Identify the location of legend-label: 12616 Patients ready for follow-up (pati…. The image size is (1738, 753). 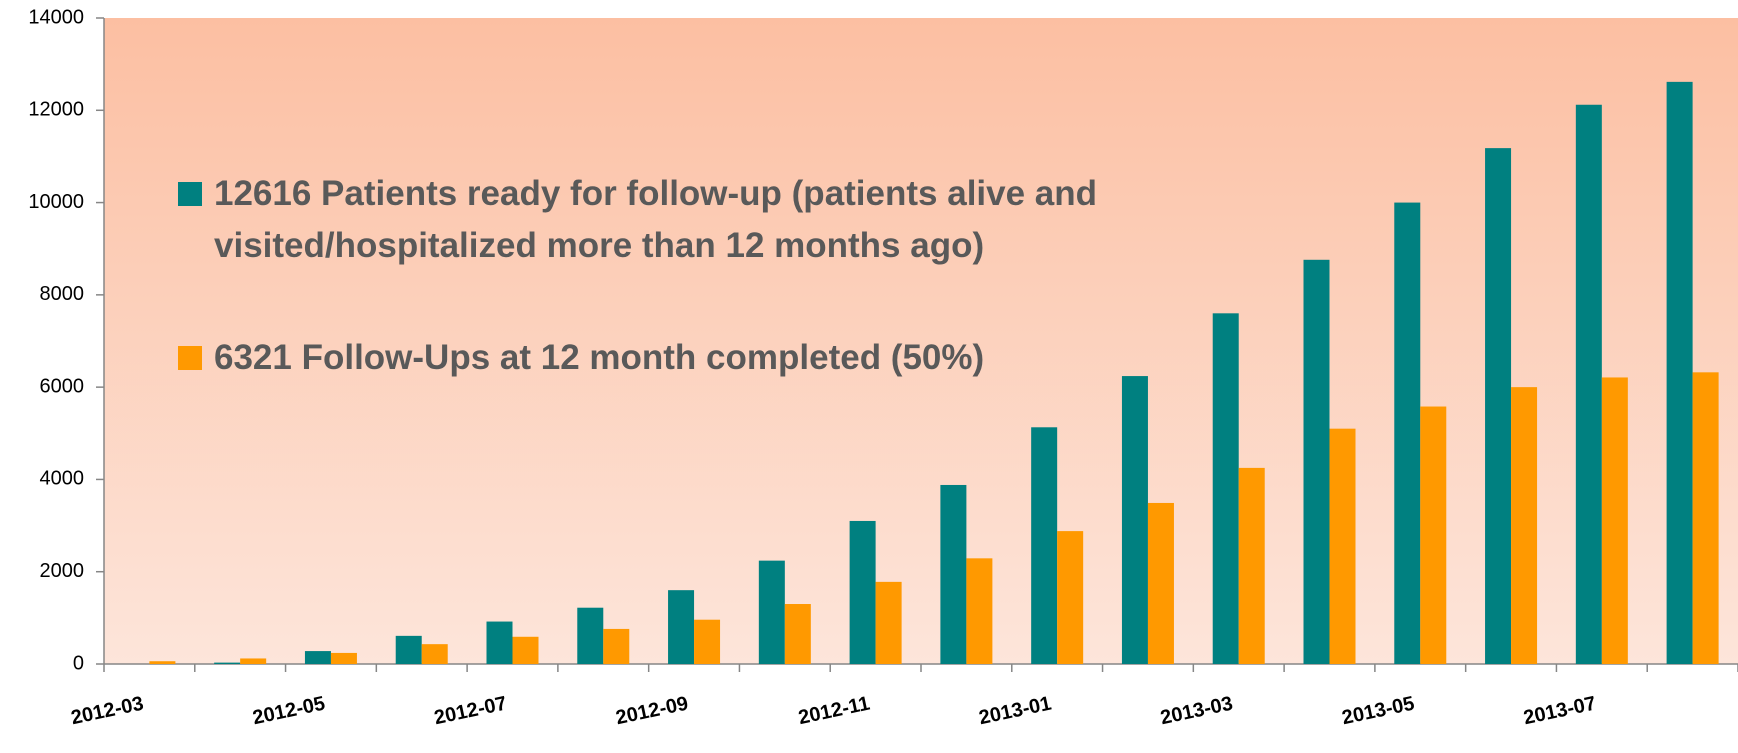
(656, 219).